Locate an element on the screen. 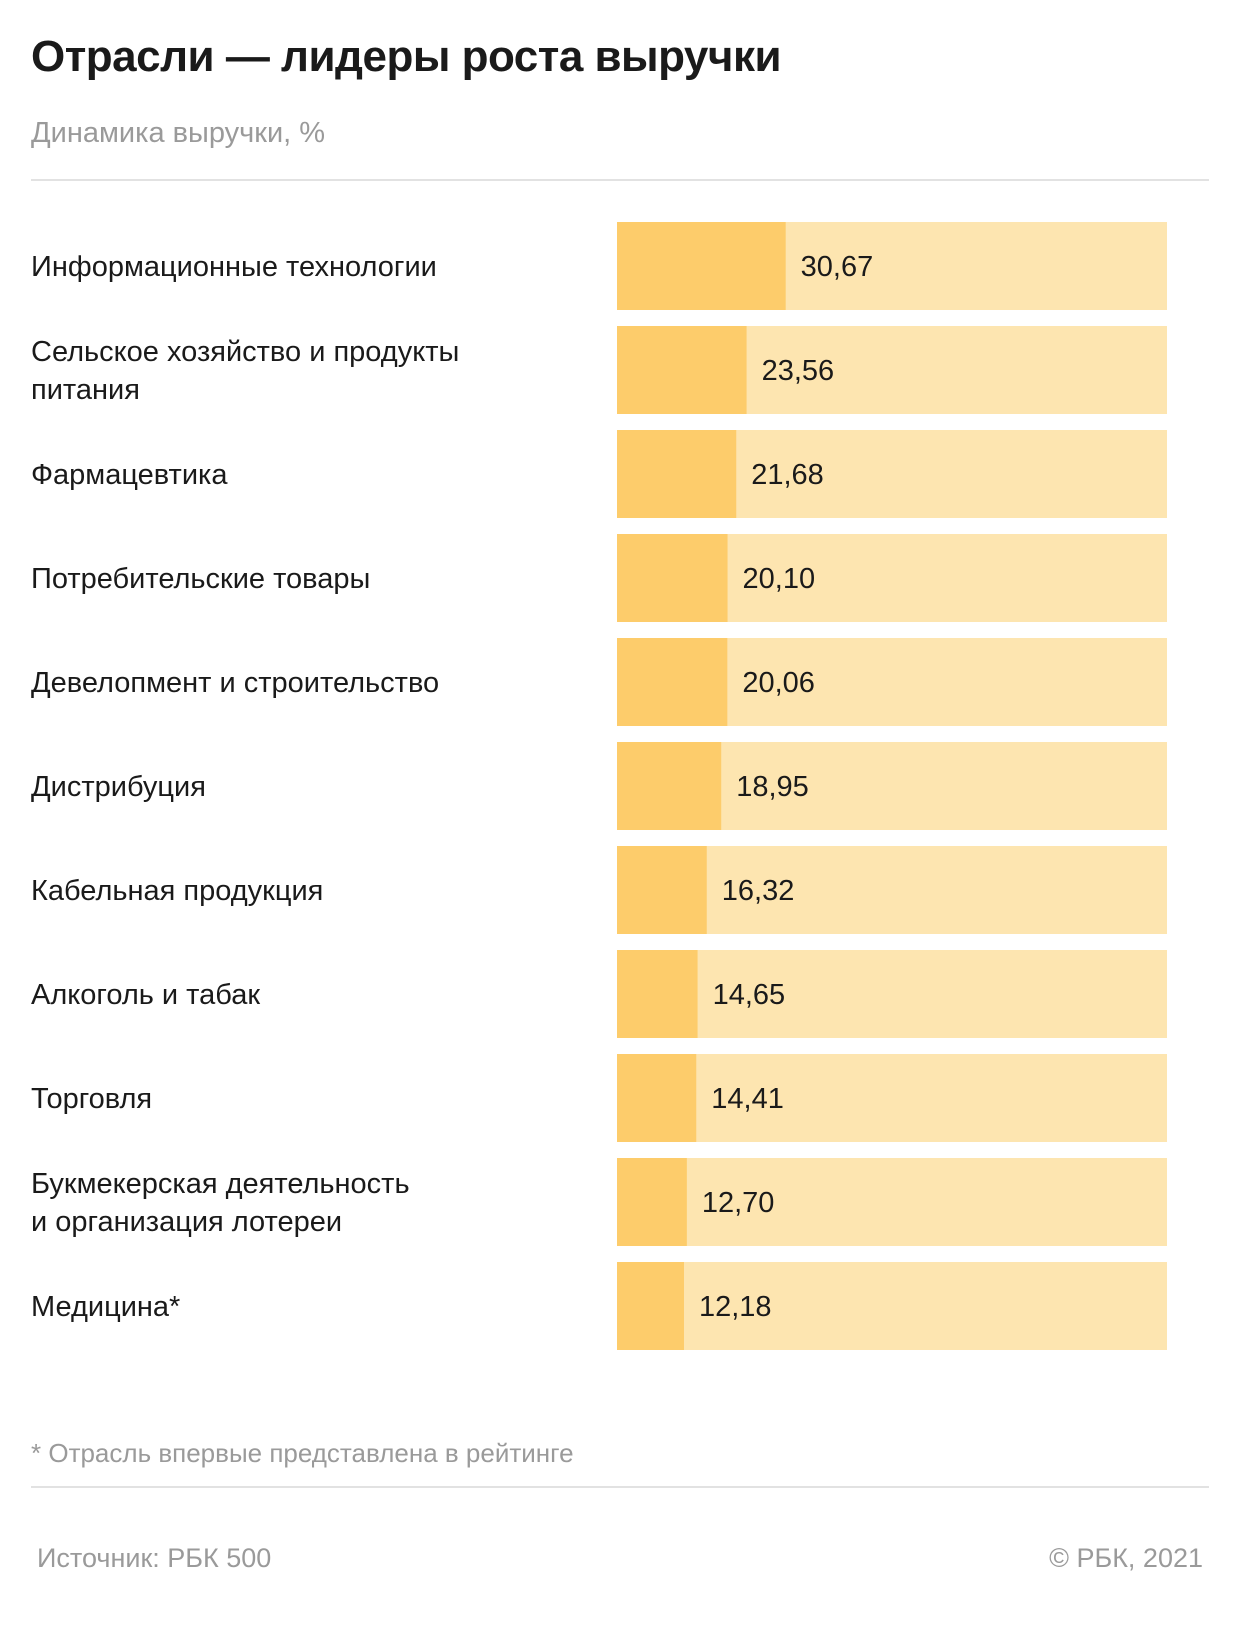 The width and height of the screenshot is (1240, 1626). category-label: Кабельная продукция is located at coordinates (177, 891).